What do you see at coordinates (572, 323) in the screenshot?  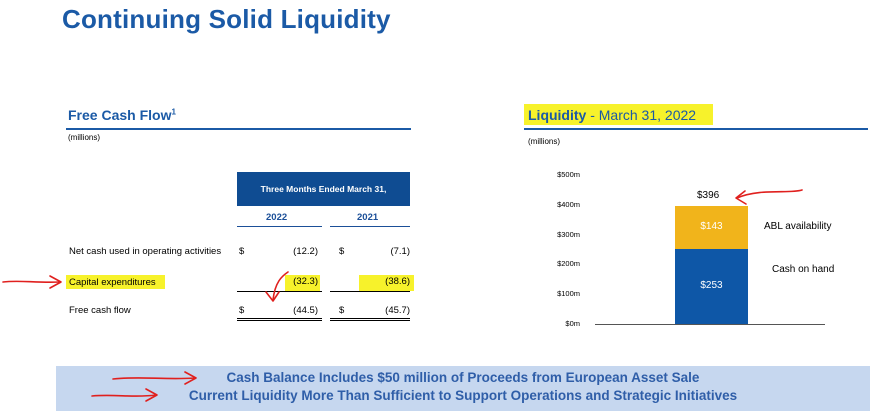 I see `y-tick-label: $0m` at bounding box center [572, 323].